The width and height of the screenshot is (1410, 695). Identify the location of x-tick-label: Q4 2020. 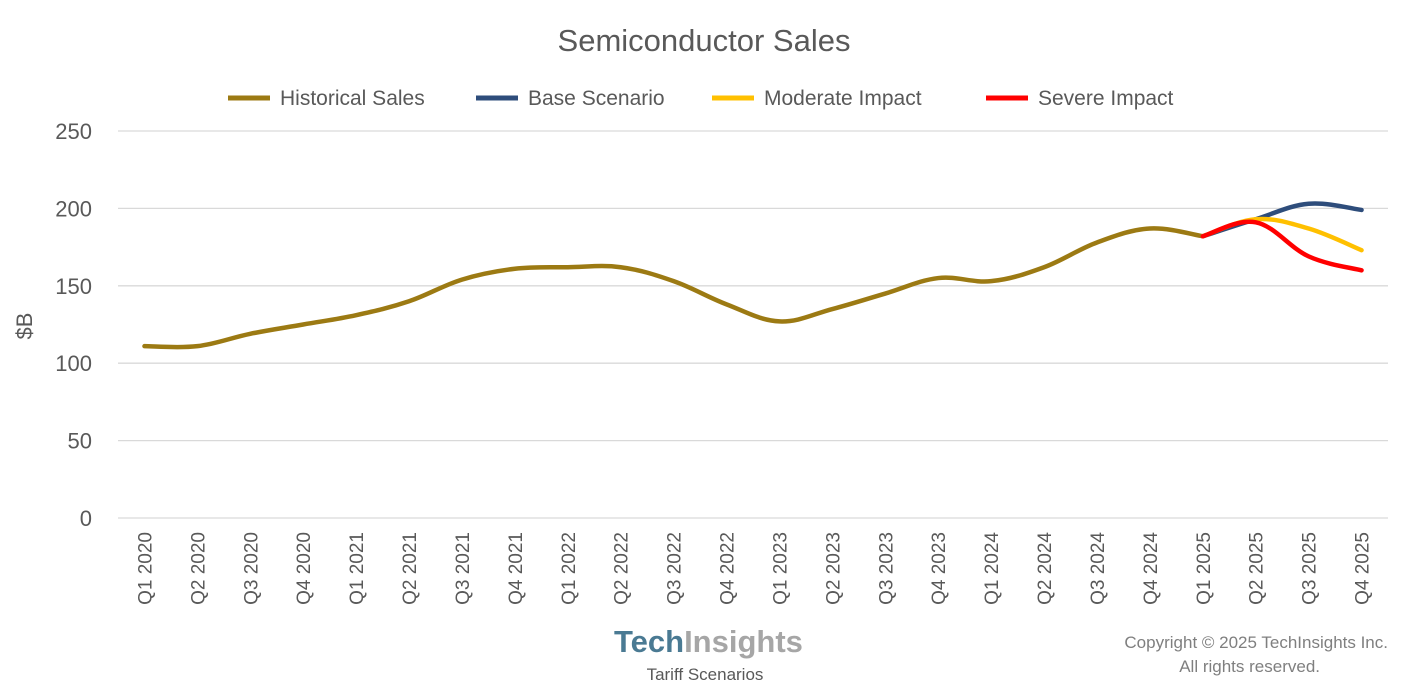
(304, 568).